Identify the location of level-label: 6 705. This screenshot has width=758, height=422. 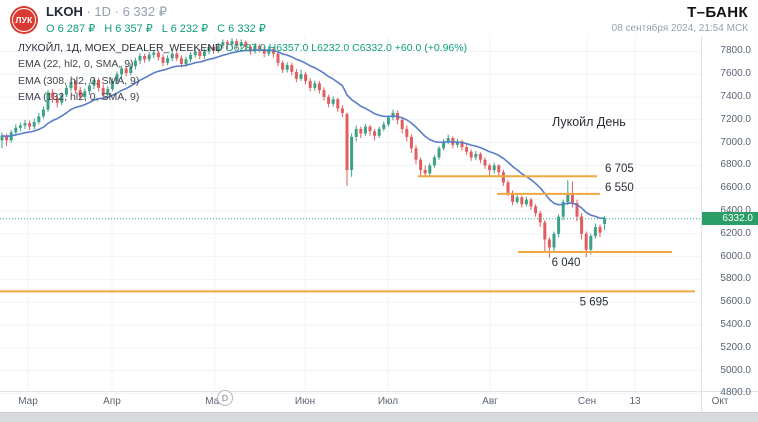
(619, 169).